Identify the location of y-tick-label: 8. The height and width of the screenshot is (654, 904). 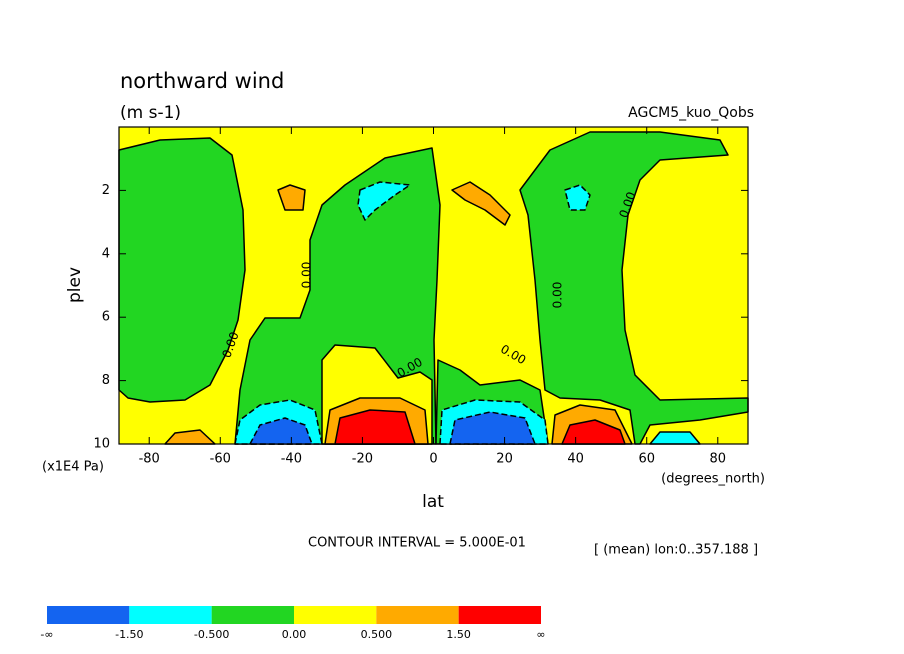
(106, 380).